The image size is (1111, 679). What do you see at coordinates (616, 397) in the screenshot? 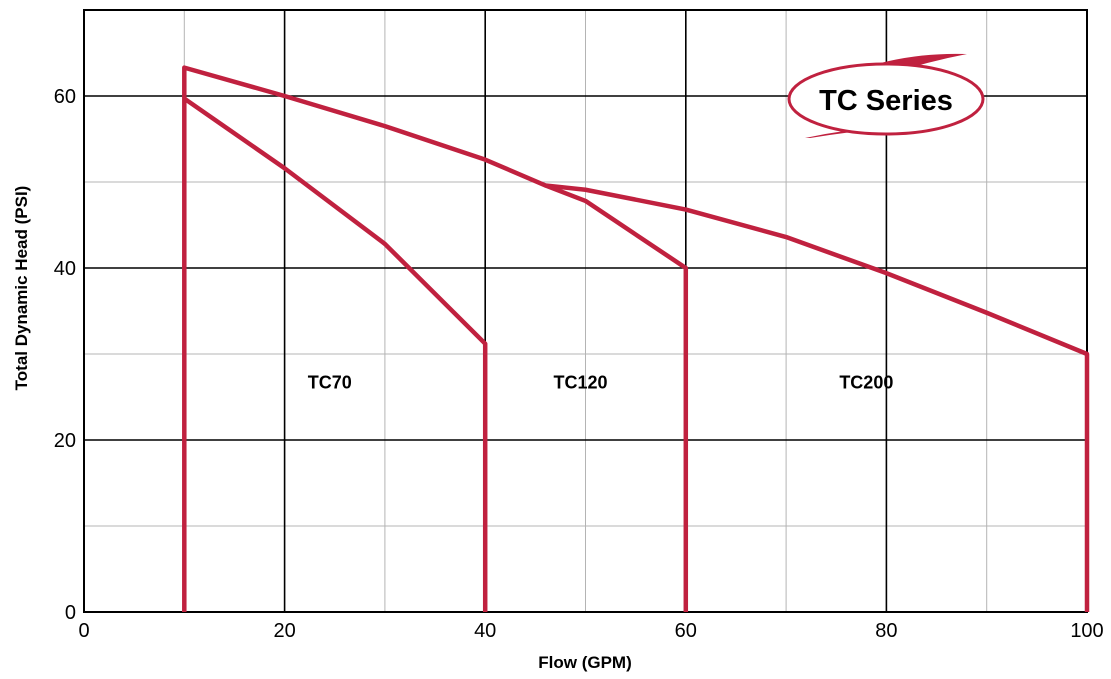
I see `pump-curve-line` at bounding box center [616, 397].